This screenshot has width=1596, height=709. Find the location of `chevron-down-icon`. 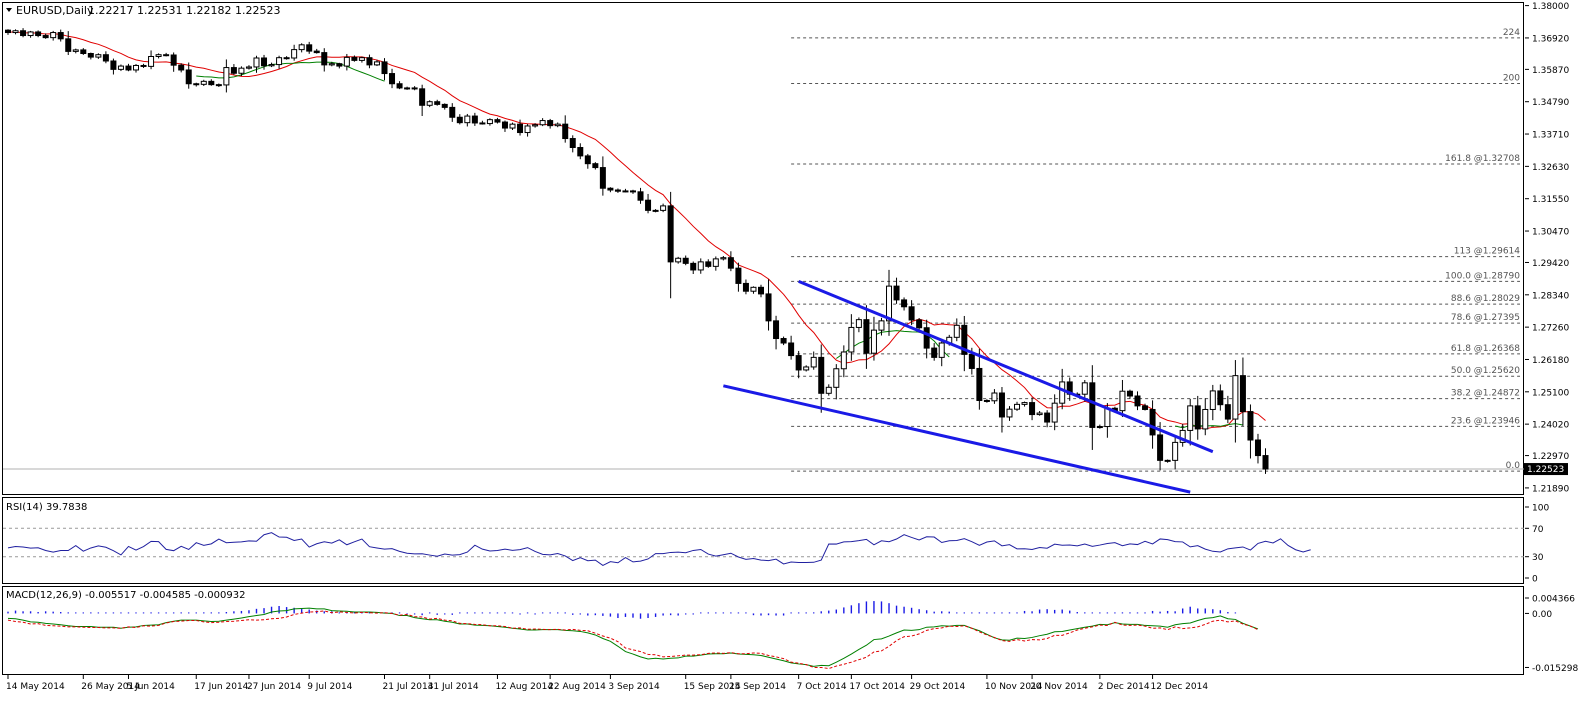

chevron-down-icon is located at coordinates (9, 10).